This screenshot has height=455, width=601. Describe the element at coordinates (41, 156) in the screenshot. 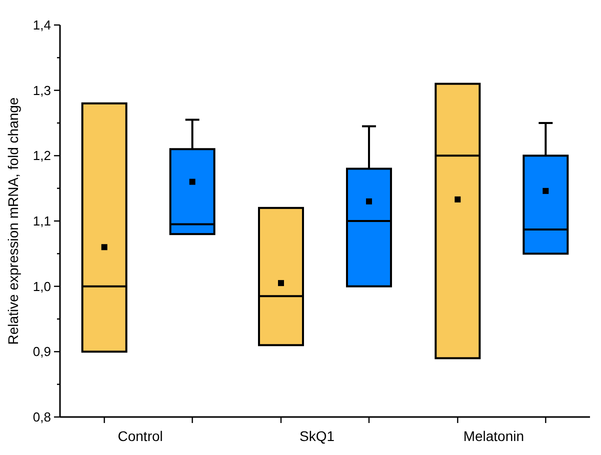

I see `y-tick-label: 1,2` at that location.